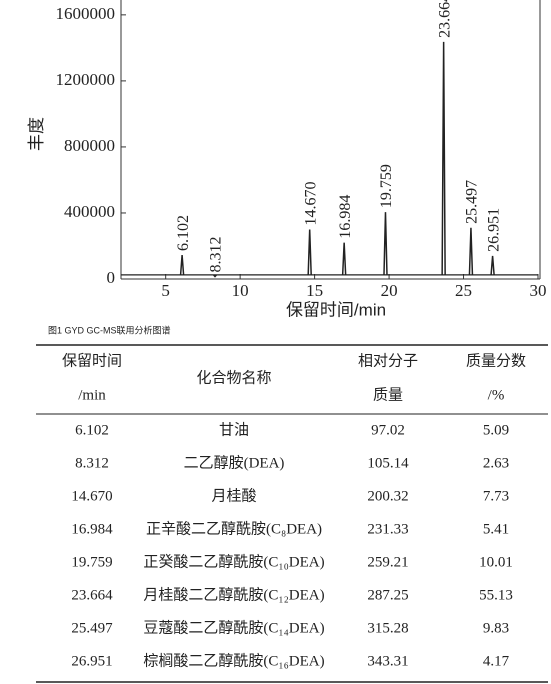  What do you see at coordinates (92, 360) in the screenshot?
I see `header-cell: 保留时间` at bounding box center [92, 360].